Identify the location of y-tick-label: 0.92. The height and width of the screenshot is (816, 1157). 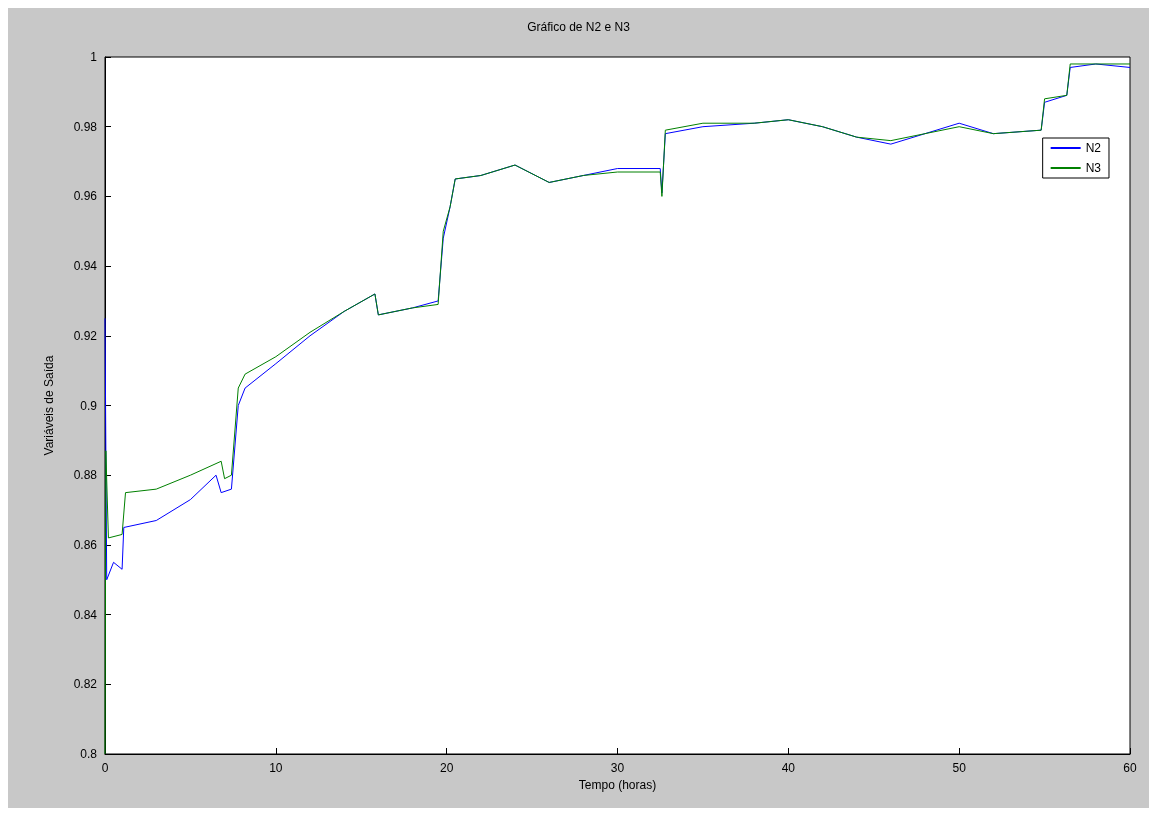
(85, 335).